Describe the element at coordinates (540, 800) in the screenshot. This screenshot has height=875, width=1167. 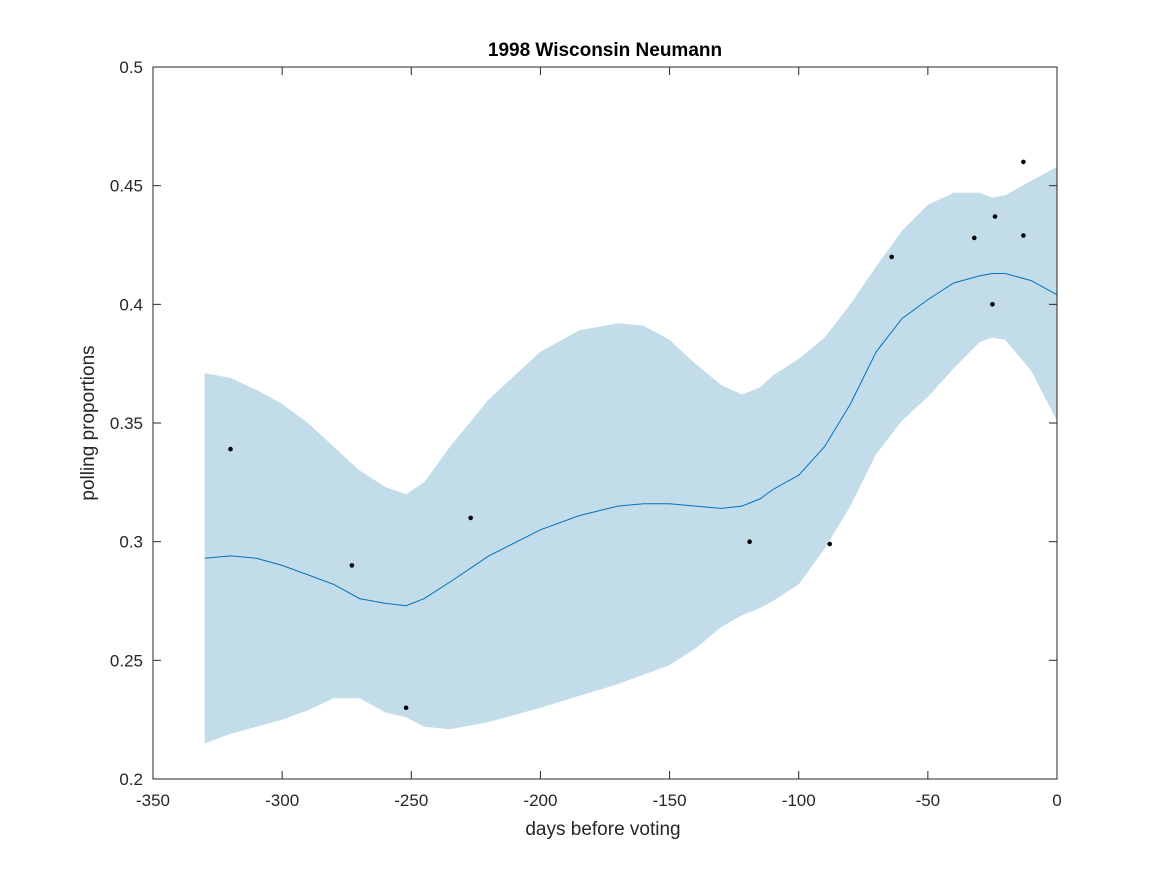
I see `x-tick-label: -200` at that location.